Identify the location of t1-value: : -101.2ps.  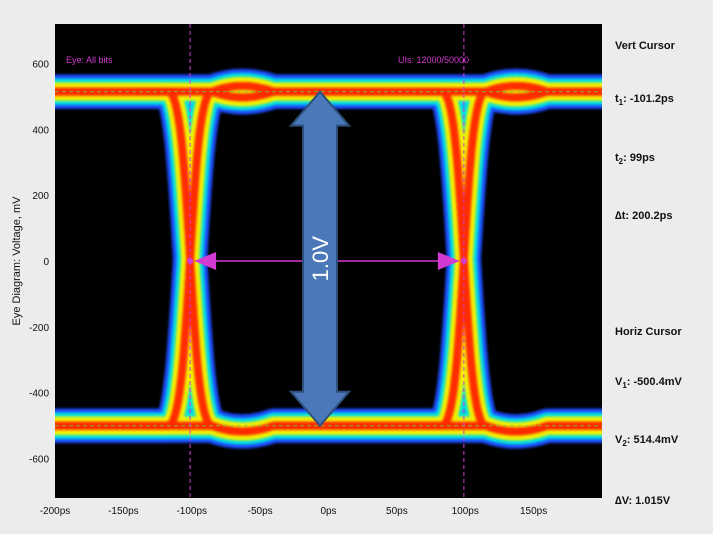
(648, 99).